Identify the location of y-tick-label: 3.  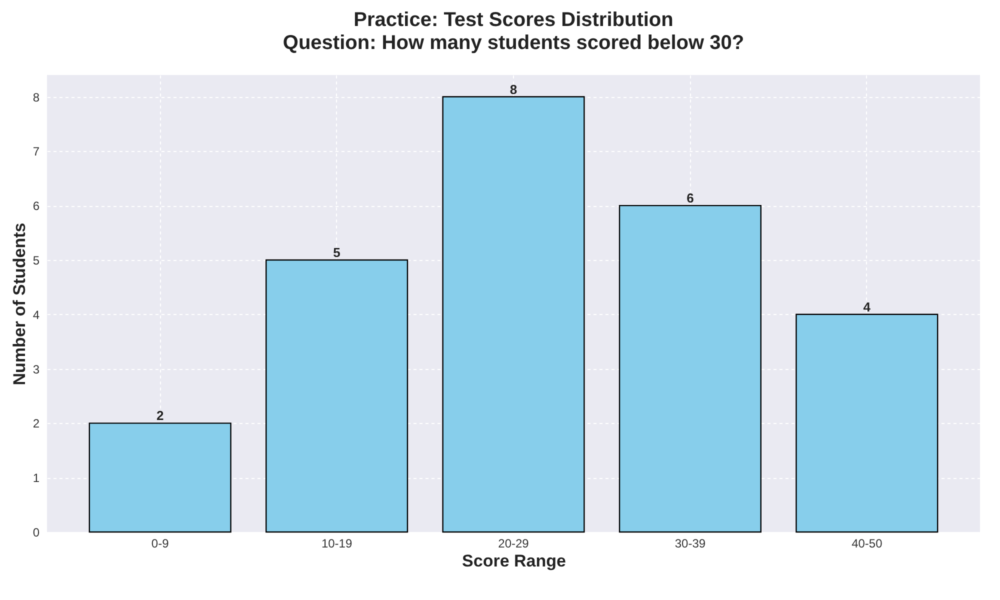
(36, 369).